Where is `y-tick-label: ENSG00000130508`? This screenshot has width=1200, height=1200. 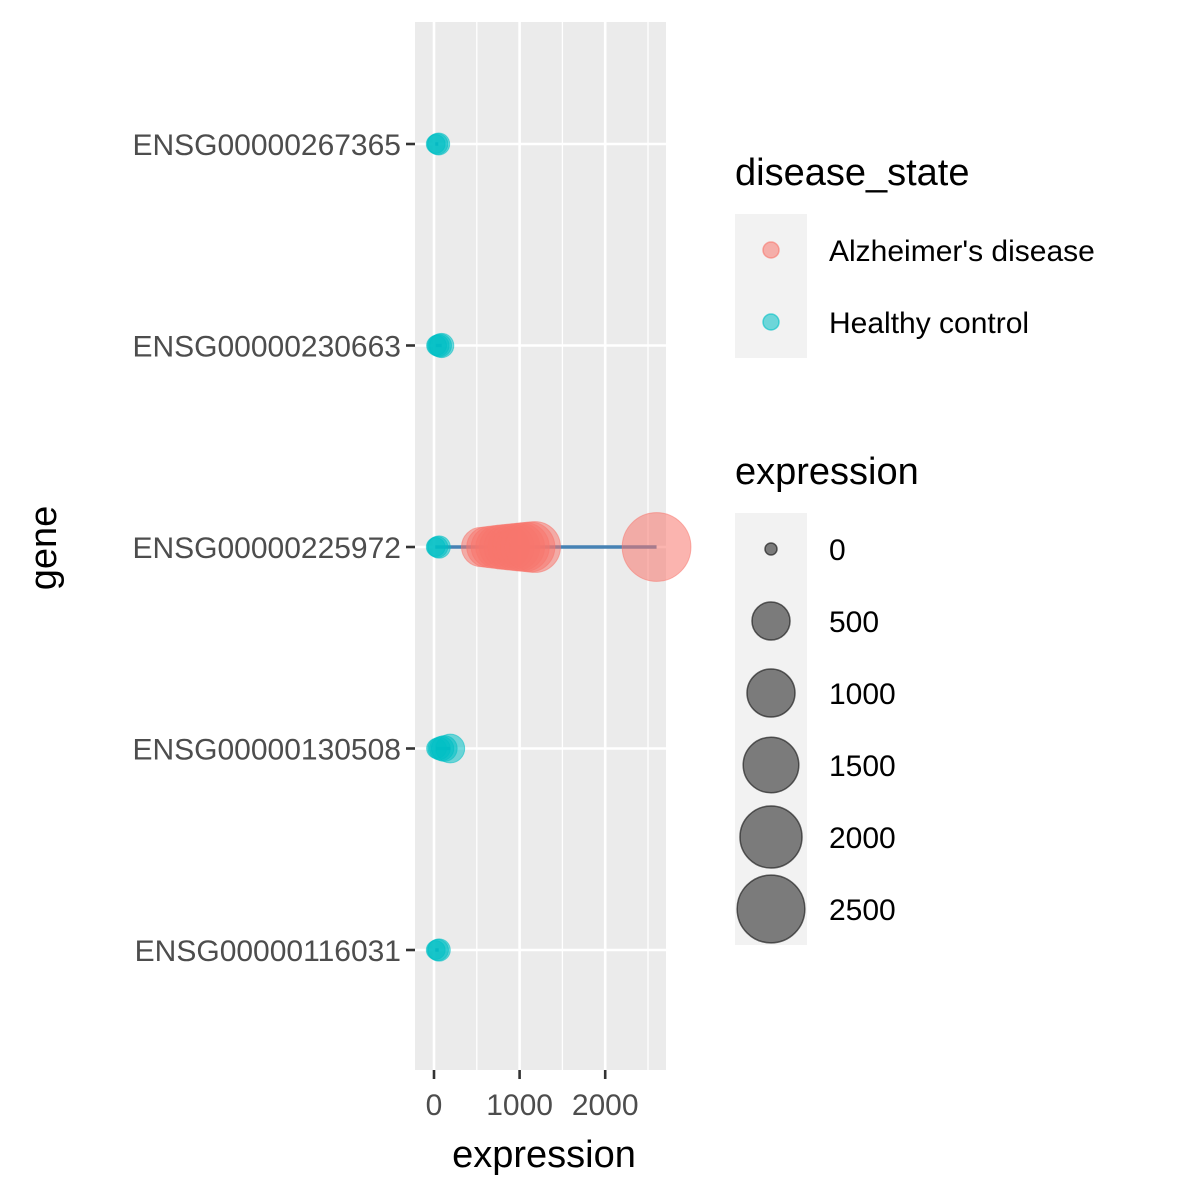
y-tick-label: ENSG00000130508 is located at coordinates (266, 750).